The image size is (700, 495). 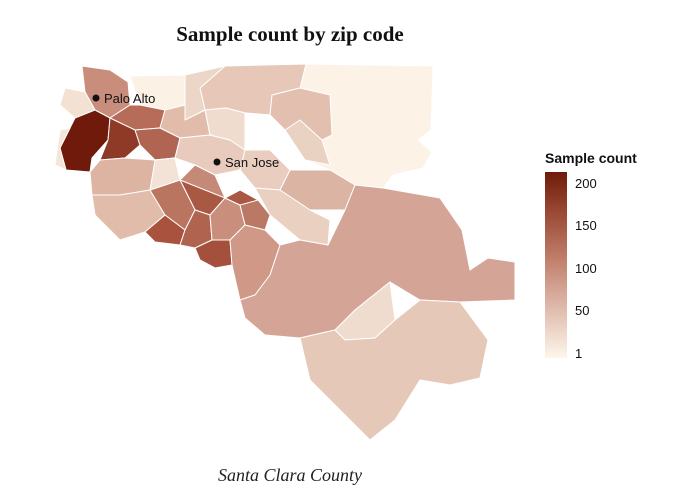 I want to click on city-label-san-jose: San Jose, so click(x=252, y=162).